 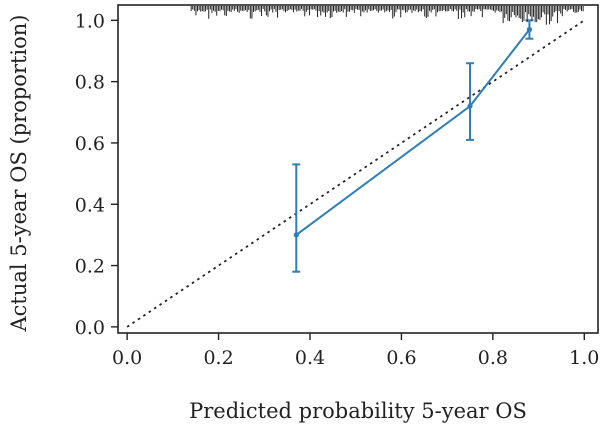 What do you see at coordinates (90, 83) in the screenshot?
I see `y-tick-label: 0.8` at bounding box center [90, 83].